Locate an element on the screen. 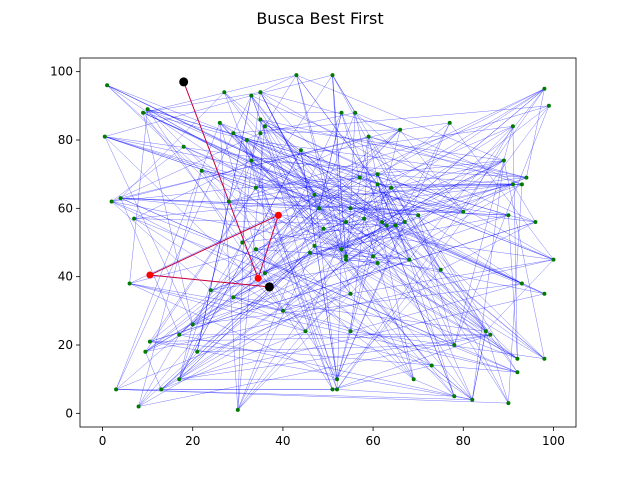 The width and height of the screenshot is (640, 480). x-tick-label: 20 is located at coordinates (192, 441).